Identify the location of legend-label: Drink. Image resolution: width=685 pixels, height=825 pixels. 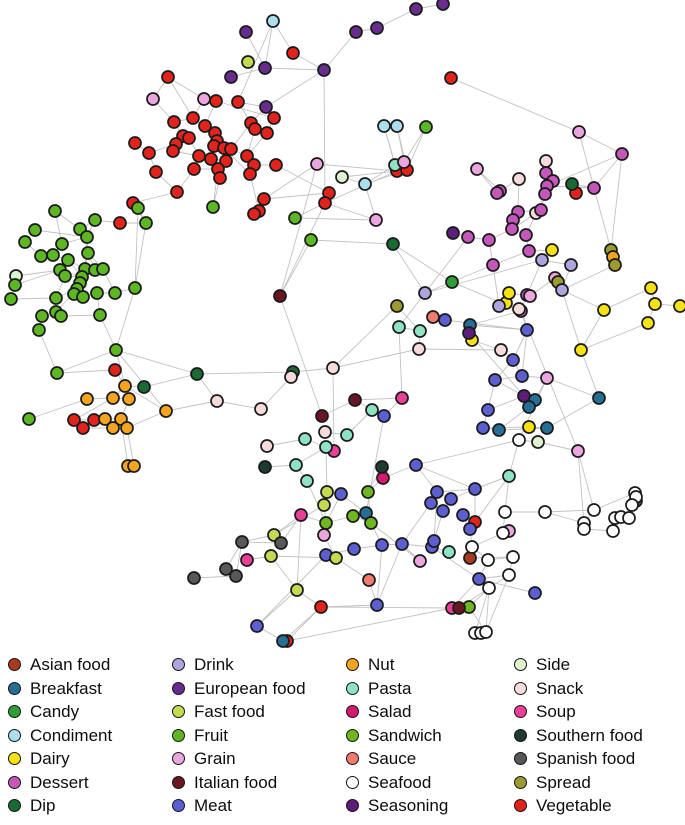
(214, 665).